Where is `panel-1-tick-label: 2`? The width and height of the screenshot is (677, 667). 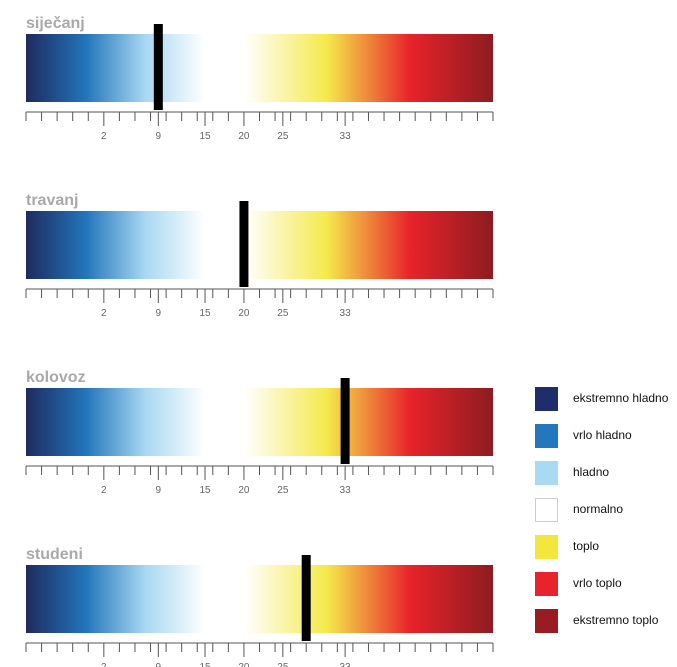
panel-1-tick-label: 2 is located at coordinates (104, 136).